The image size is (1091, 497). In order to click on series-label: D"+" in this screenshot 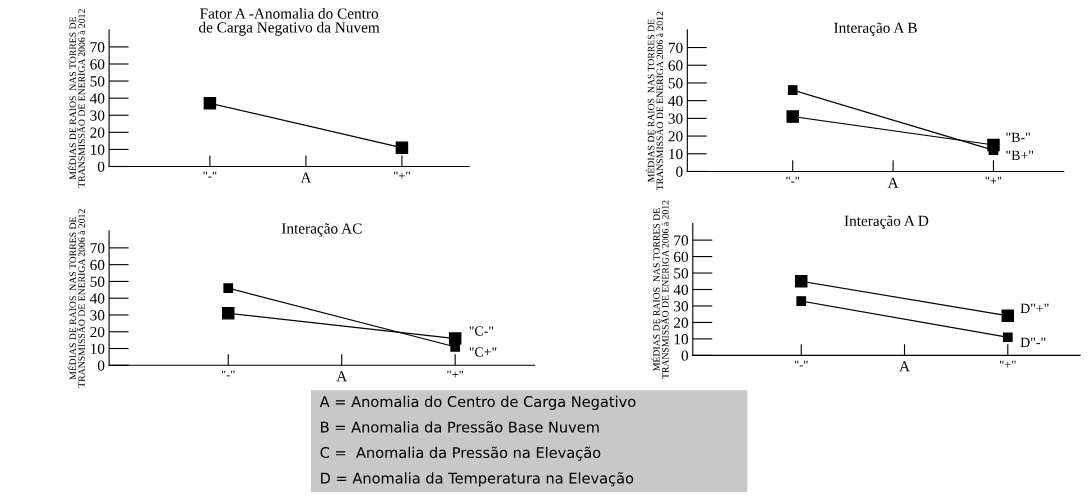, I will do `click(1034, 308)`.